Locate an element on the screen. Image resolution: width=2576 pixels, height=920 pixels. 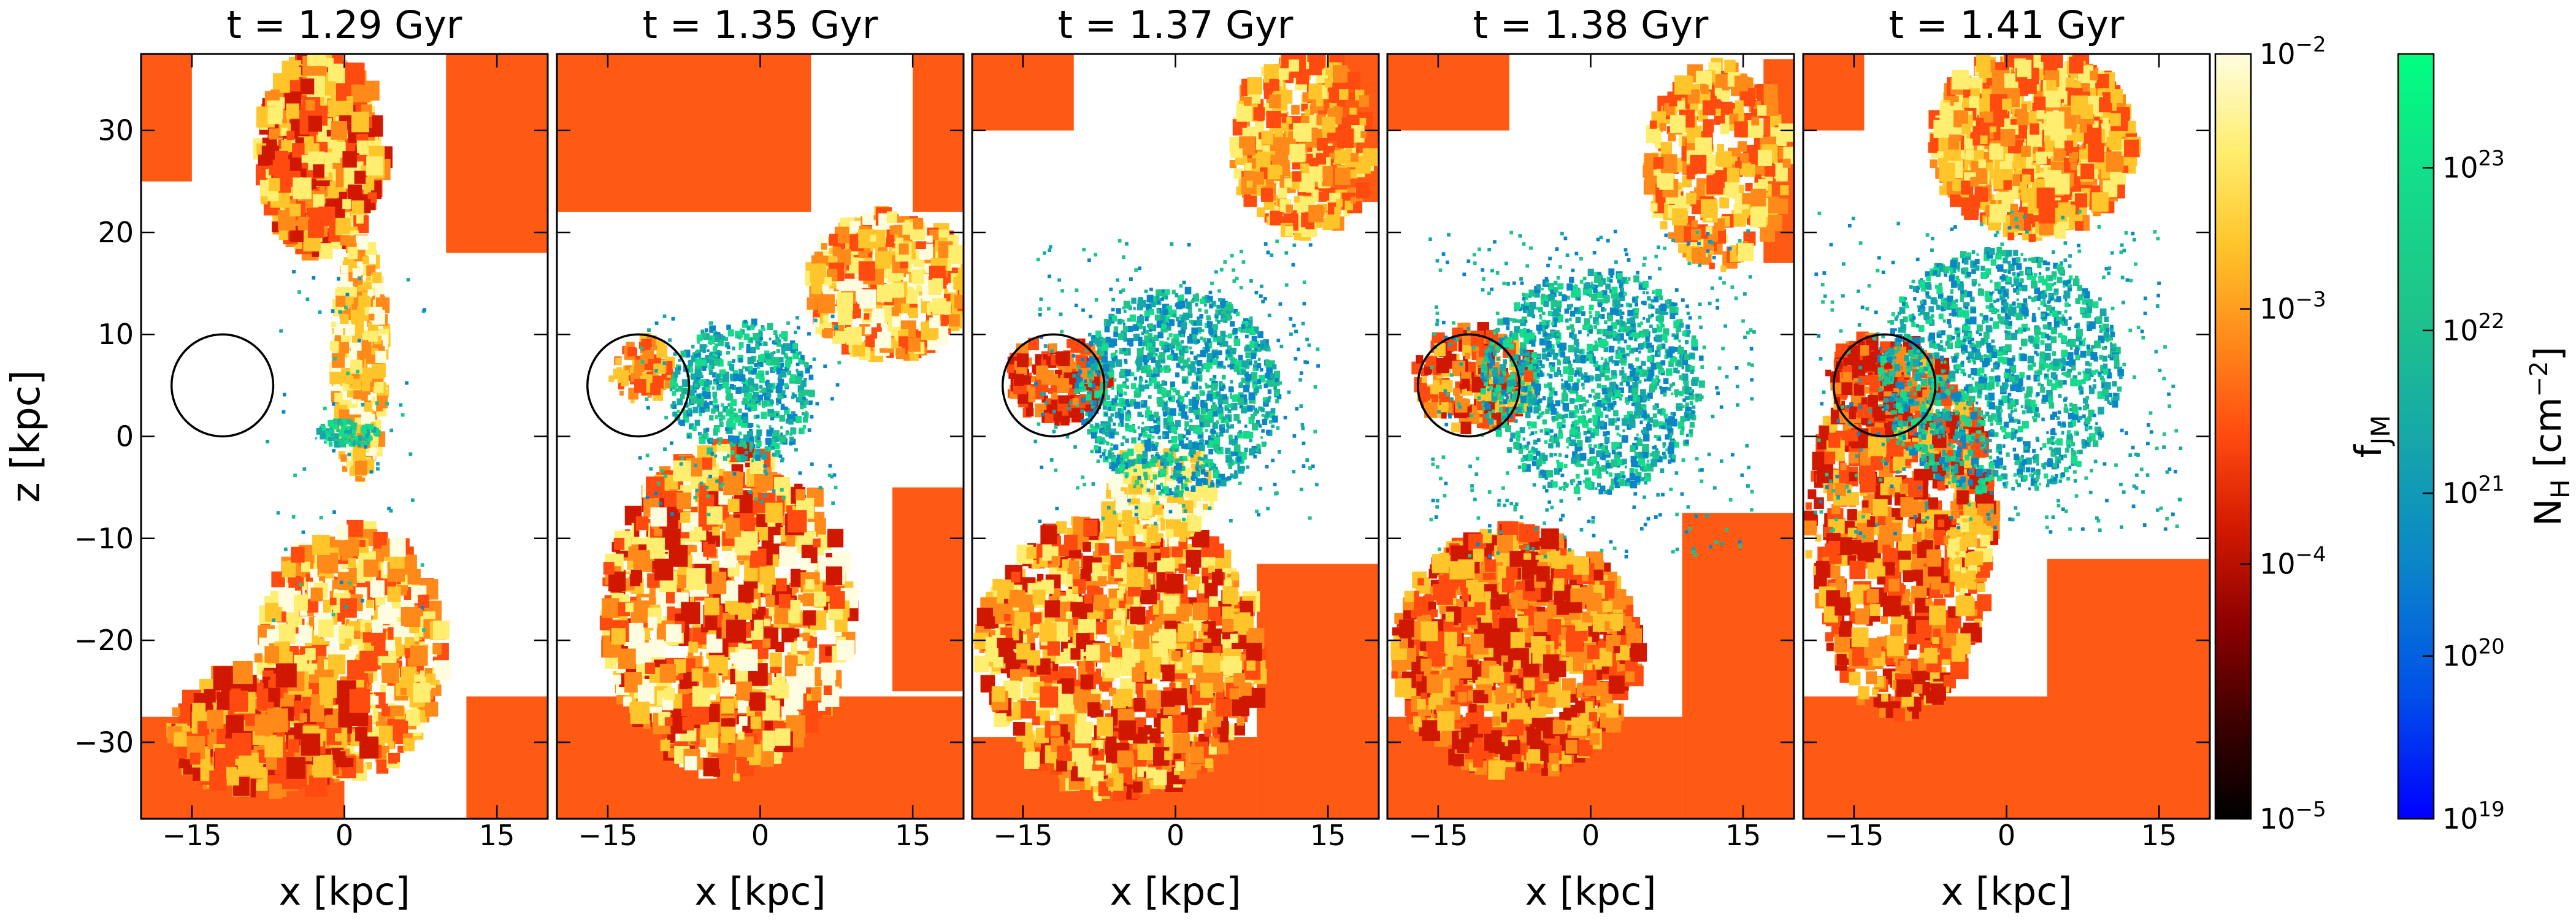
x-axis-label: x [kpc] is located at coordinates (344, 891).